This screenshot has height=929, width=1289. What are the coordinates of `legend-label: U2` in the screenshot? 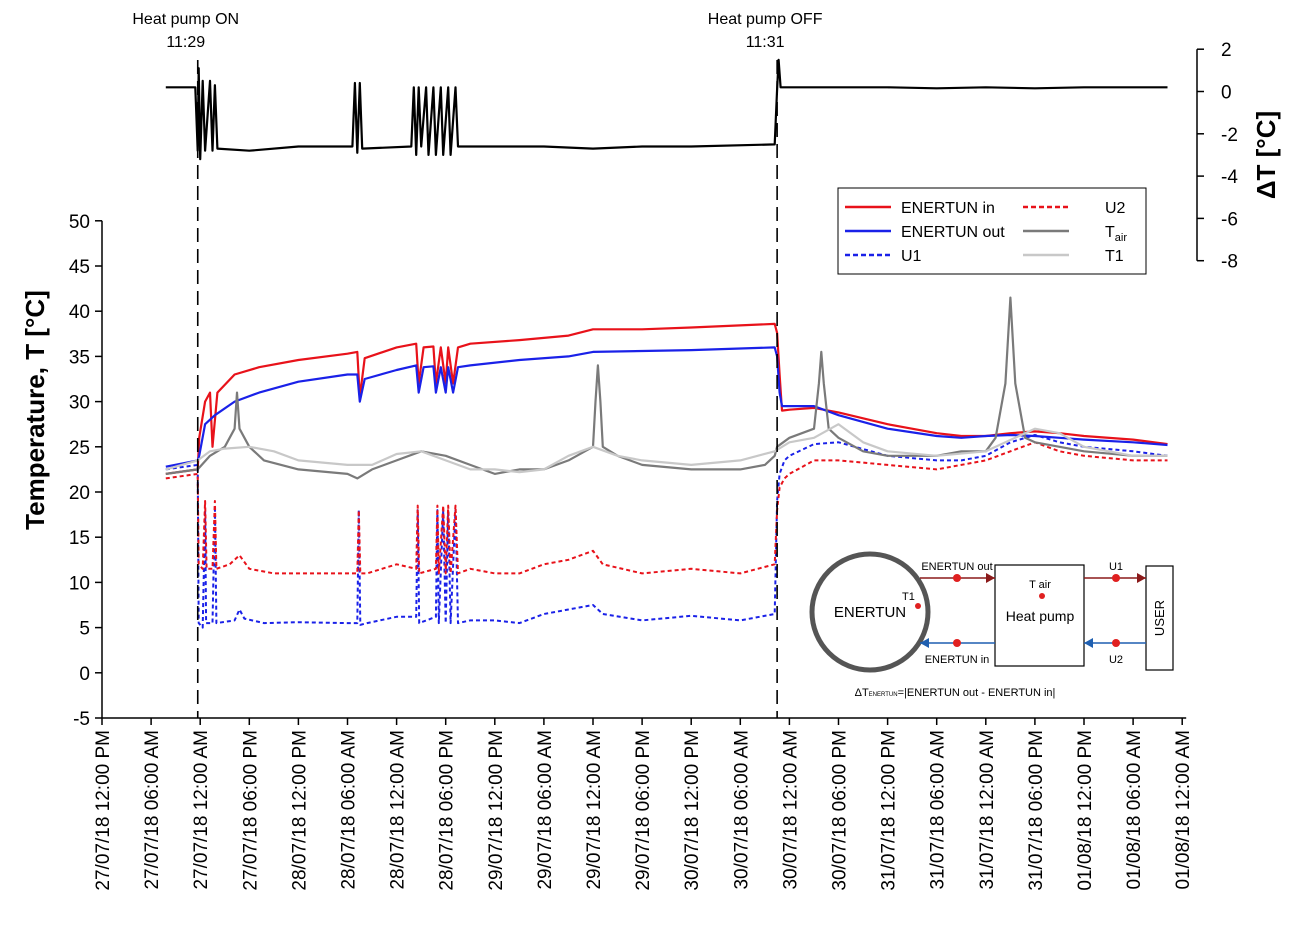 It's located at (1115, 208).